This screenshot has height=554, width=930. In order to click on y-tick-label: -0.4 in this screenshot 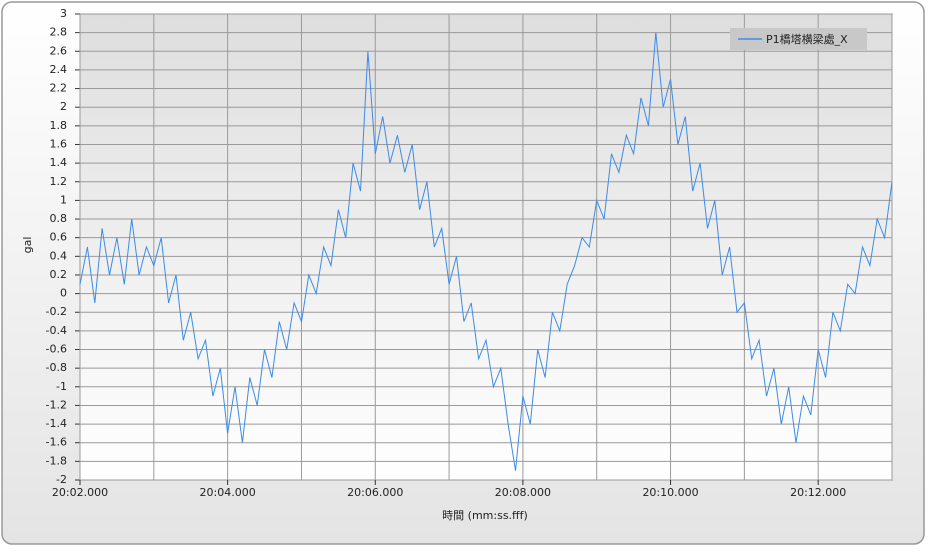, I will do `click(56, 330)`.